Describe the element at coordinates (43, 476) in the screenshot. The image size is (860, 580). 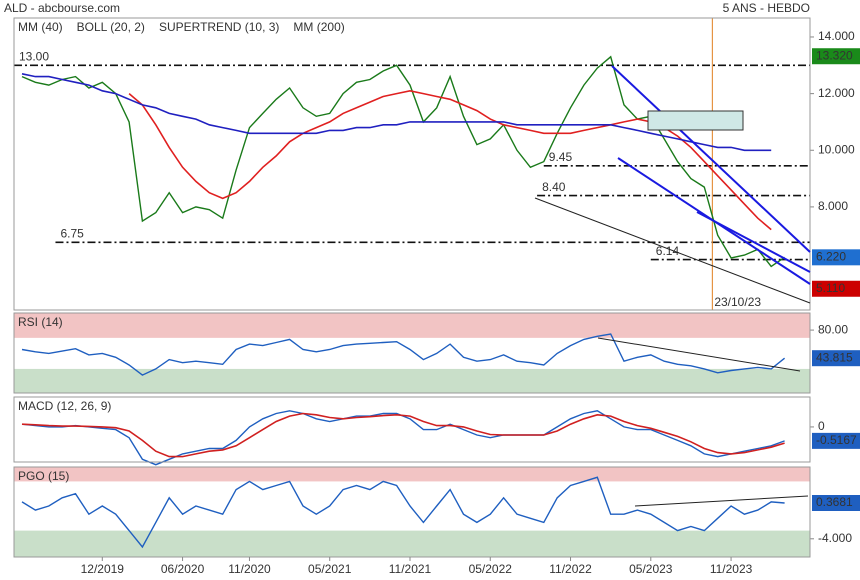
I see `panel-title: PGO (15)` at that location.